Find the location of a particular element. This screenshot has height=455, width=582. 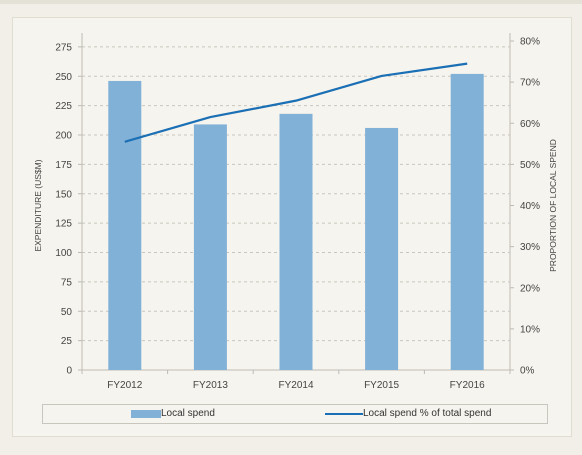

line-series-local-spend-pct is located at coordinates (296, 102).